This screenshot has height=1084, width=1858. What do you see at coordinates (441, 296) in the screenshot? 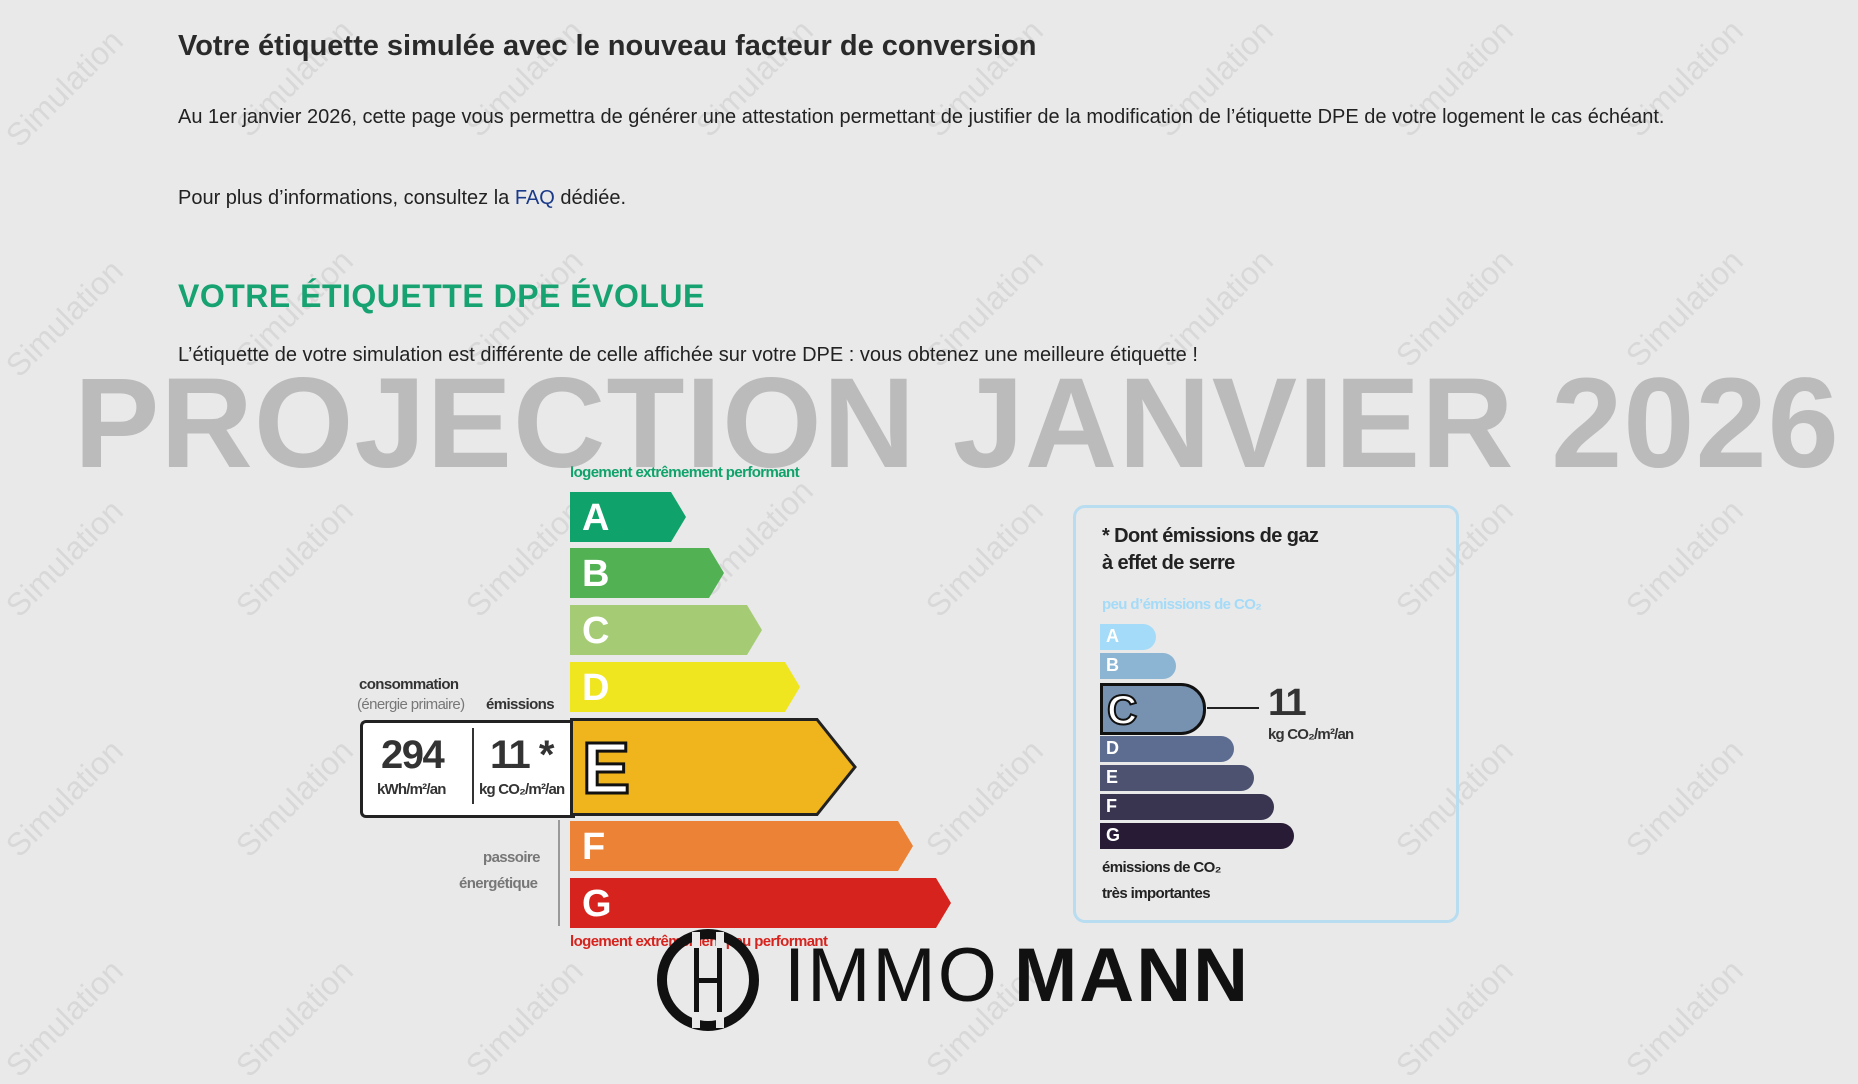
I see `section-title: VOTRE ÉTIQUETTE DPE ÉVOLUE` at bounding box center [441, 296].